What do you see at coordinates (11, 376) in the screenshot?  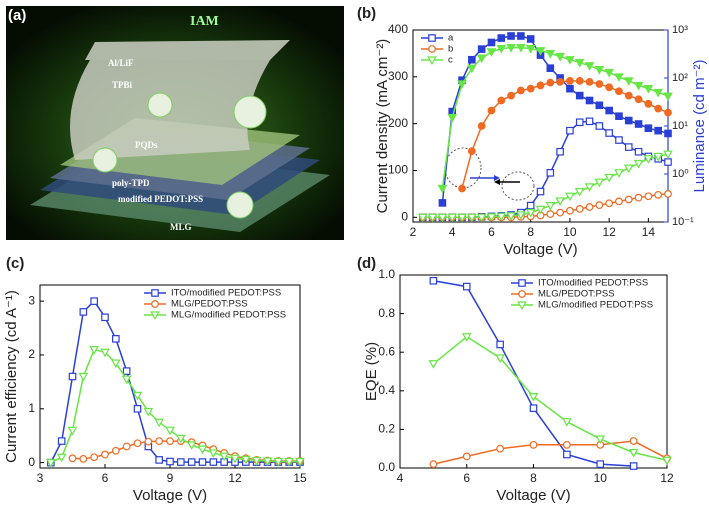 I see `y-axis-label: Current efficiency (cd A⁻¹)` at bounding box center [11, 376].